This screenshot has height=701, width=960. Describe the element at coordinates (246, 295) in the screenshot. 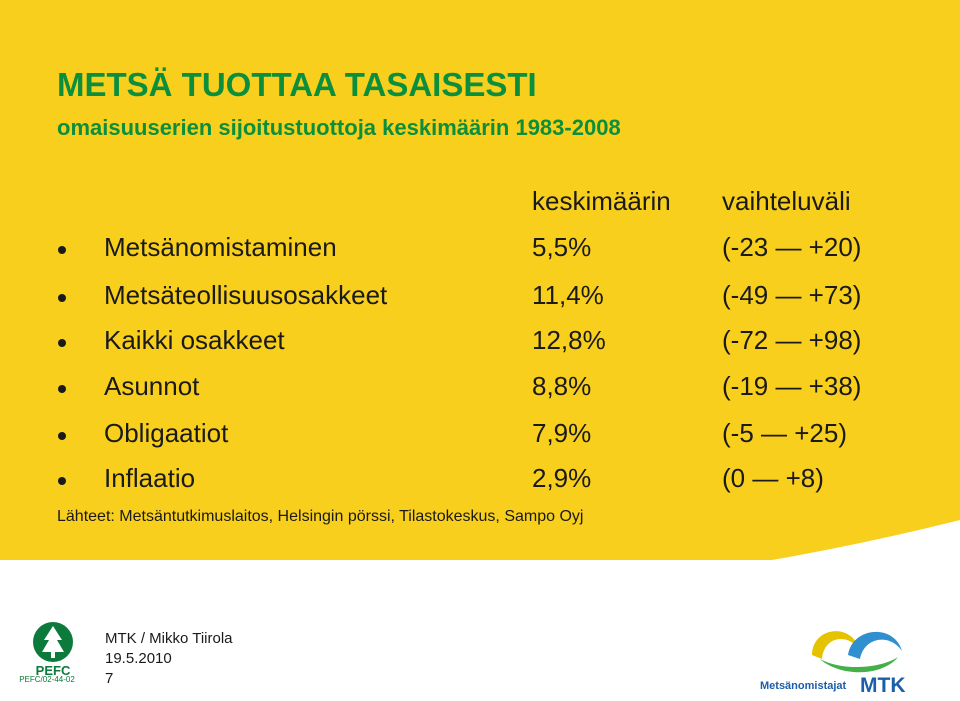

I see `row-label: Metsäteollisuusosakkeet` at that location.